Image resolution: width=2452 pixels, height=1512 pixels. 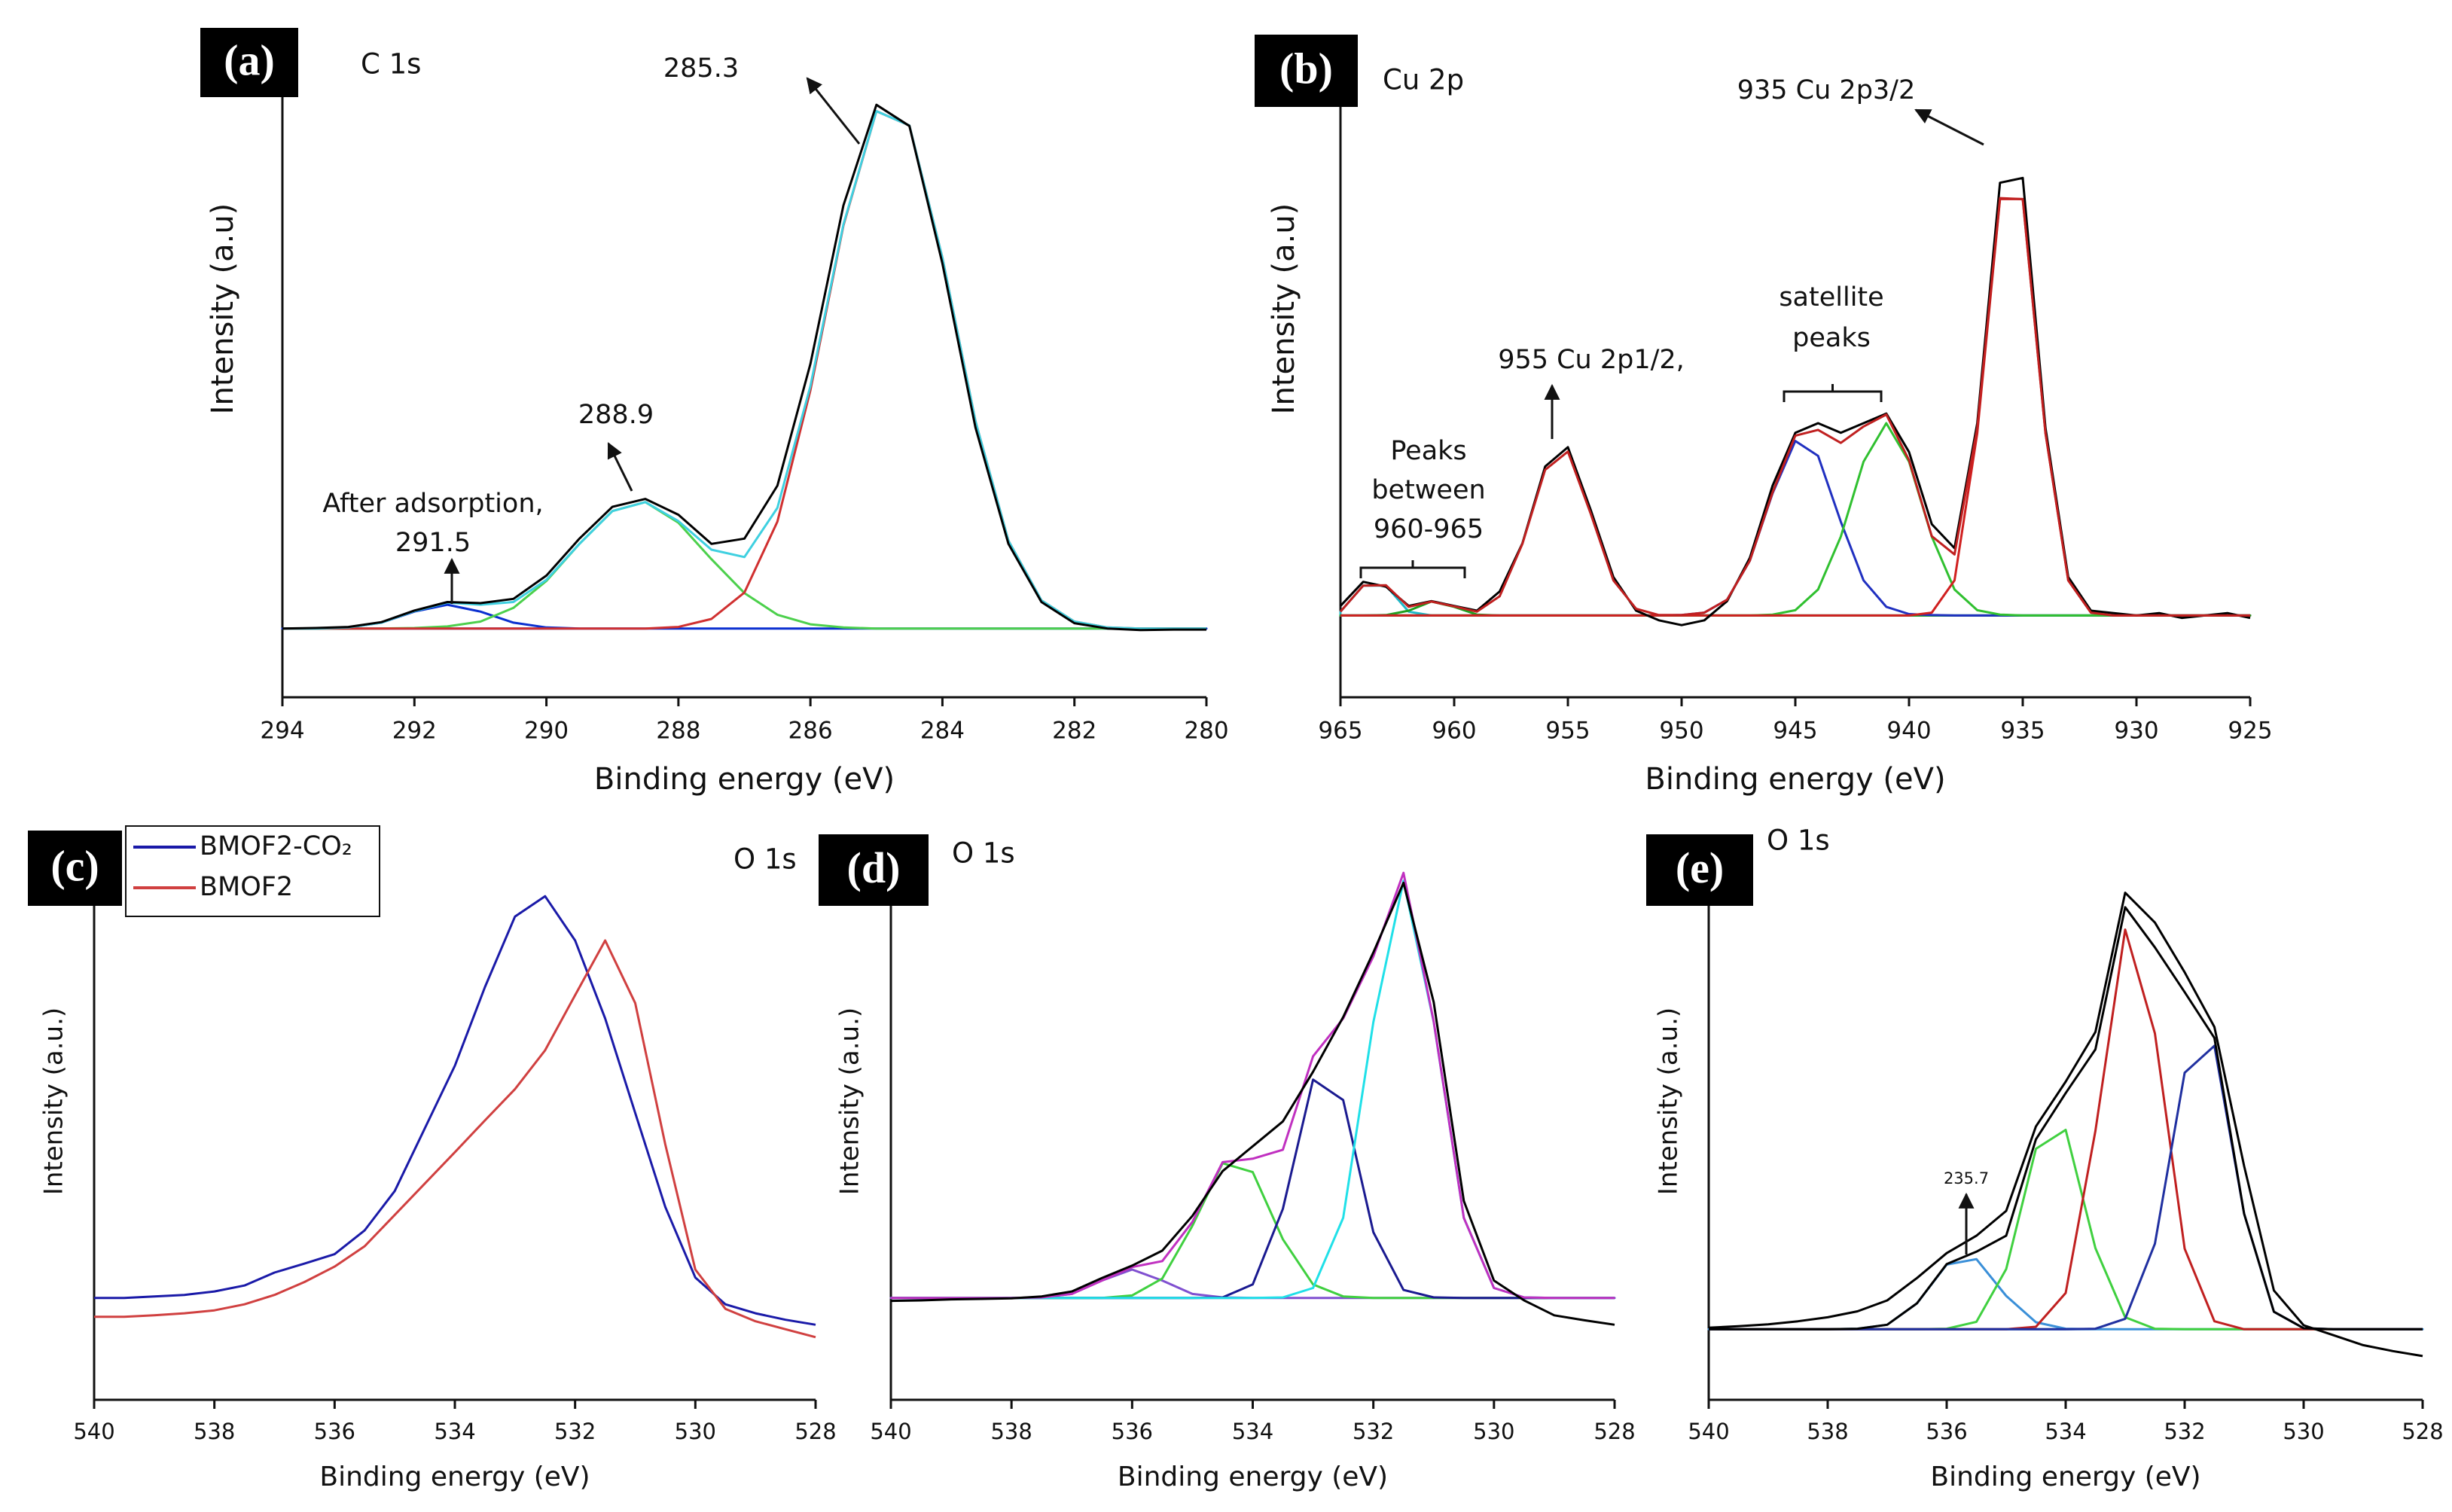 I want to click on x-tick-label: 945, so click(x=1795, y=732).